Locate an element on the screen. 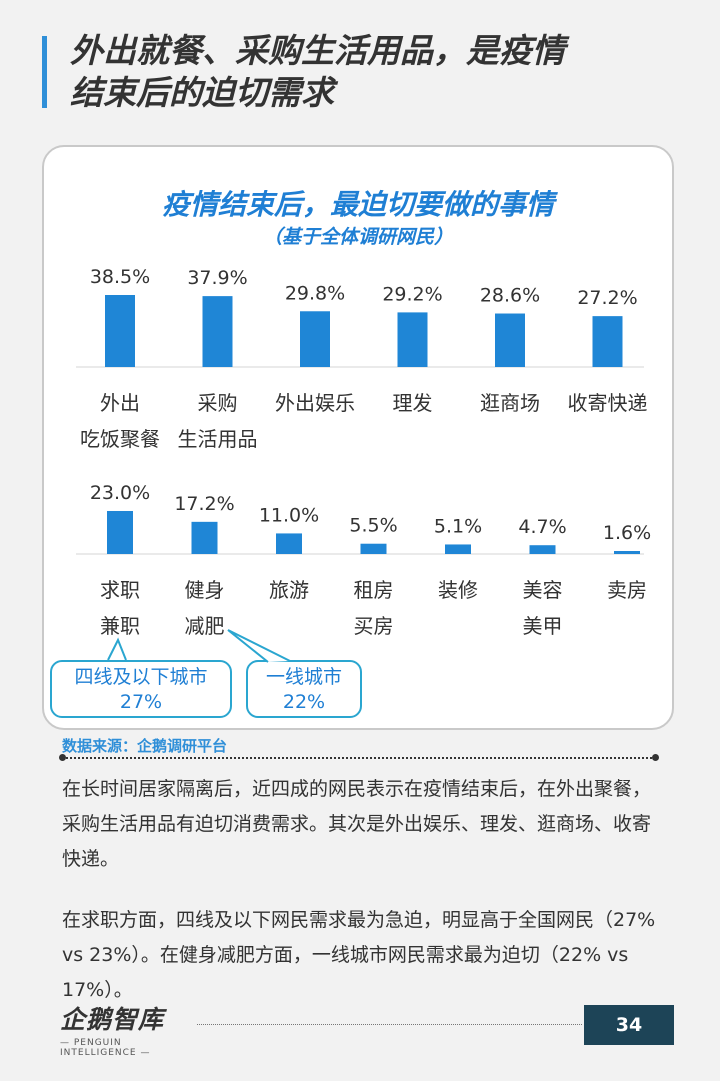  data-label: 17.2% is located at coordinates (204, 504).